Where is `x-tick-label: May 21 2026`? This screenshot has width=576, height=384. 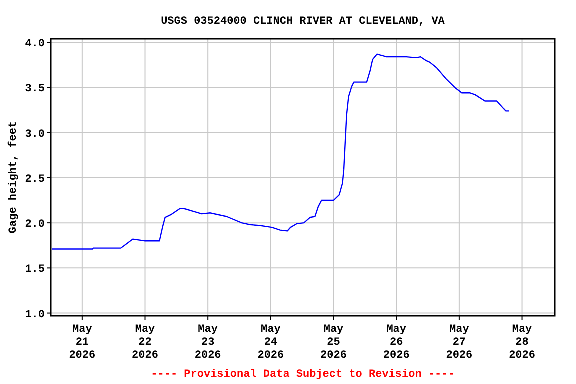
x-tick-label: May 21 2026 is located at coordinates (82, 343).